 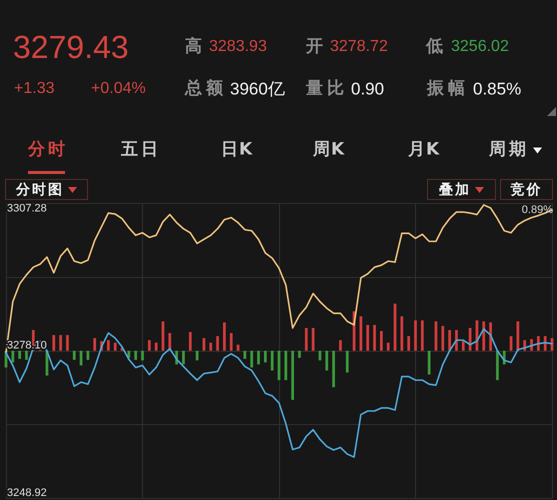 What do you see at coordinates (509, 150) in the screenshot?
I see `text: 周期` at bounding box center [509, 150].